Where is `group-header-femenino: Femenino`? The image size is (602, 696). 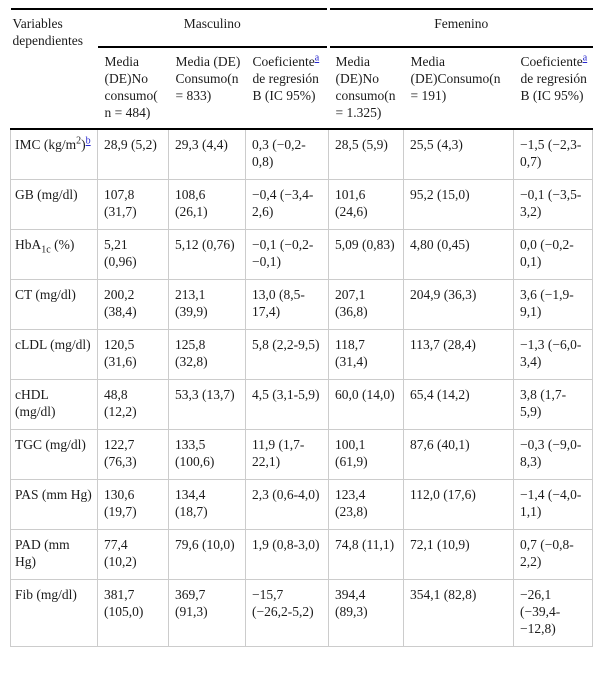 group-header-femenino: Femenino is located at coordinates (460, 28).